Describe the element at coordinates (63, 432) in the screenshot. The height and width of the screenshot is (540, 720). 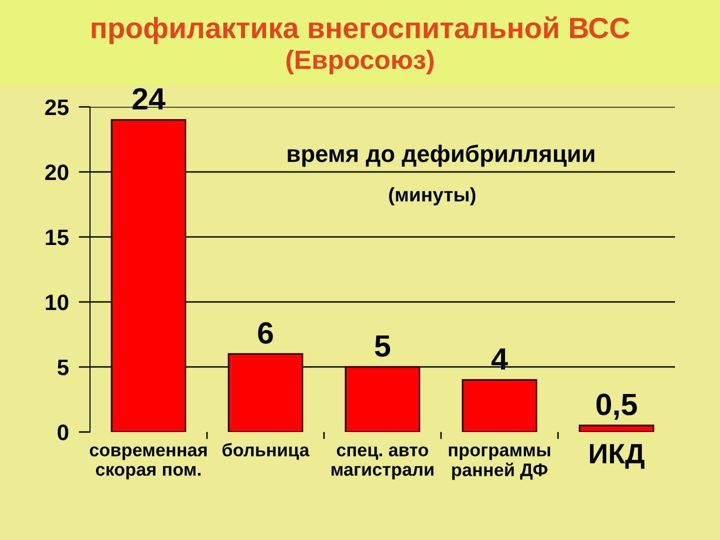
I see `y-tick-label: 0` at that location.